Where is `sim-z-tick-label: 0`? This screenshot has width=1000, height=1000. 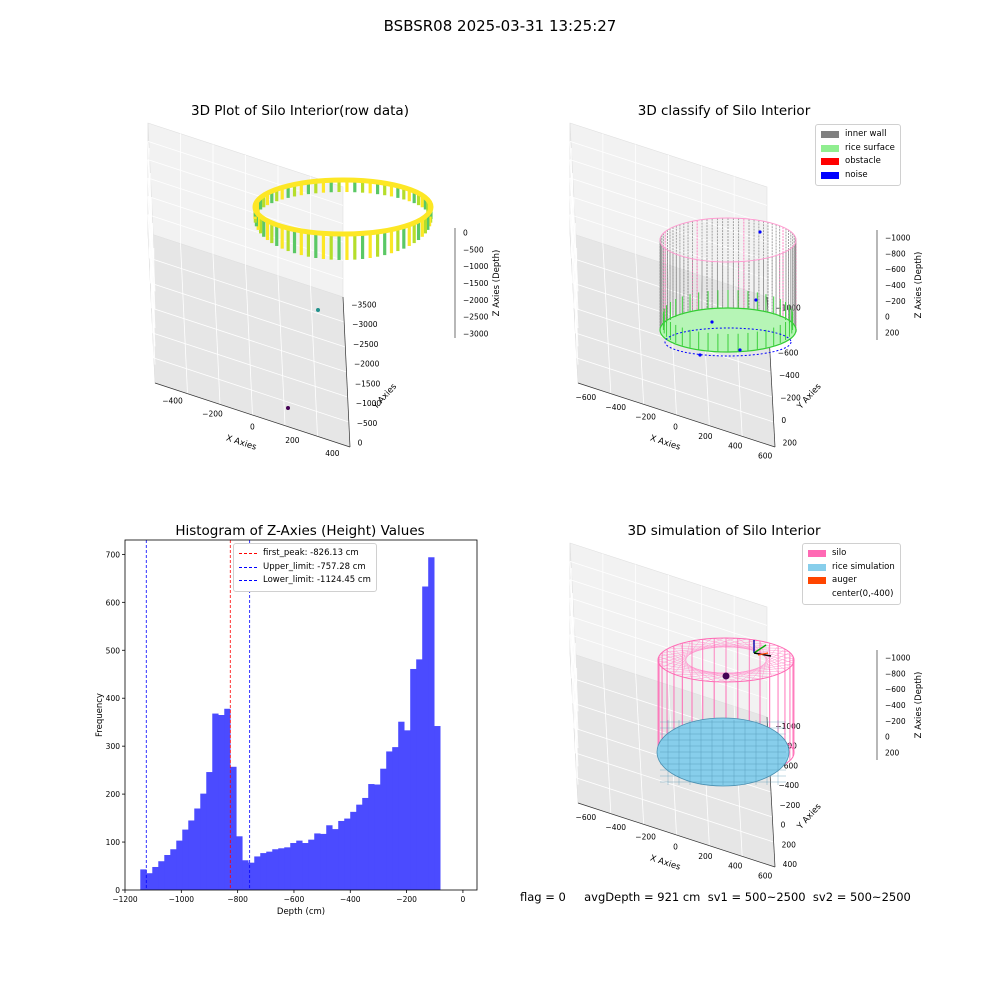
sim-z-tick-label: 0 is located at coordinates (887, 737).